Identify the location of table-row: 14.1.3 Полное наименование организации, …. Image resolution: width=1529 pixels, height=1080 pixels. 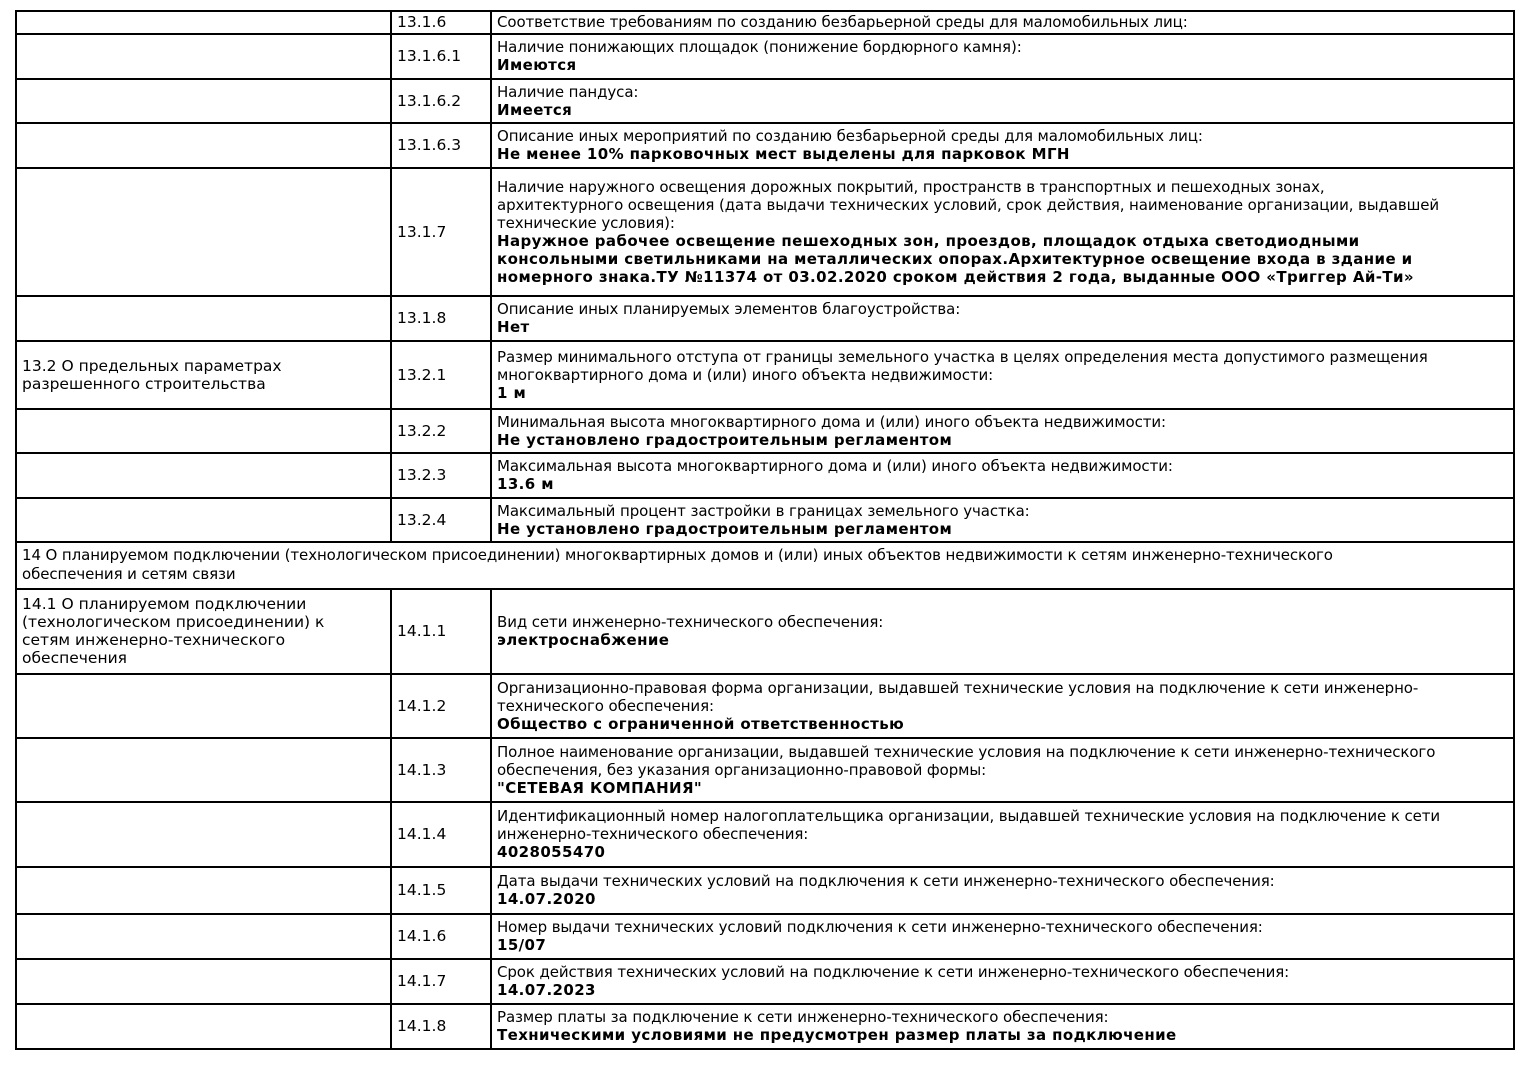
(765, 770).